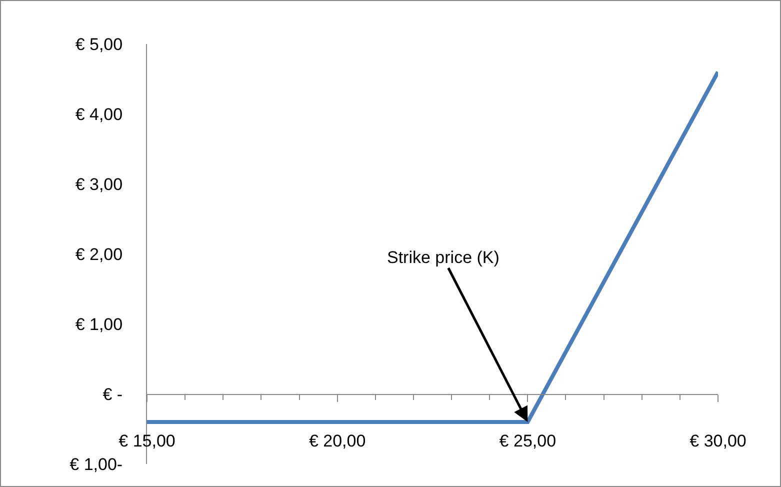 The image size is (781, 487). What do you see at coordinates (99, 254) in the screenshot?
I see `y-tick-label: € 2,00` at bounding box center [99, 254].